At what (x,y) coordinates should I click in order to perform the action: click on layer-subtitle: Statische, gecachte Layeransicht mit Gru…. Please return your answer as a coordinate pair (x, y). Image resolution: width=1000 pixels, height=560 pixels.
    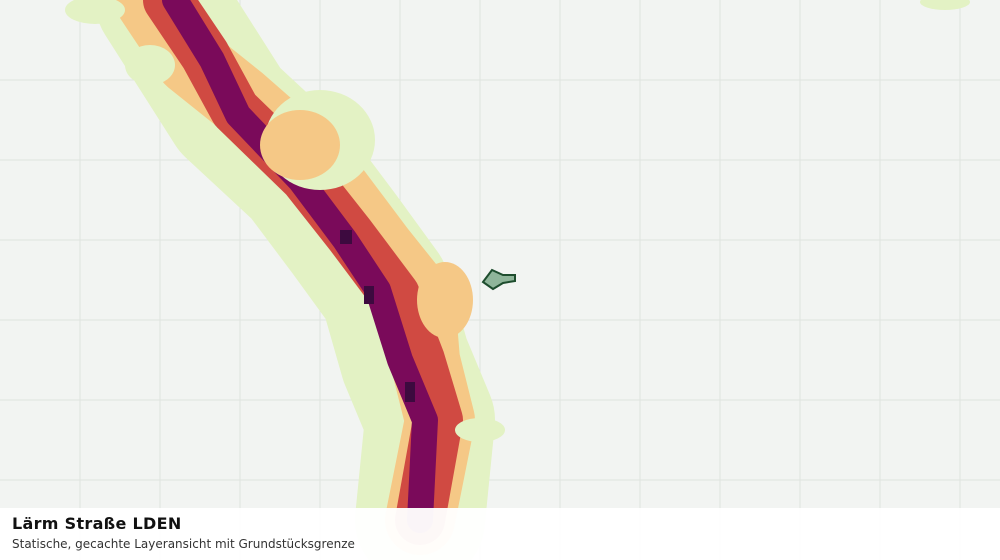
    Looking at the image, I should click on (183, 544).